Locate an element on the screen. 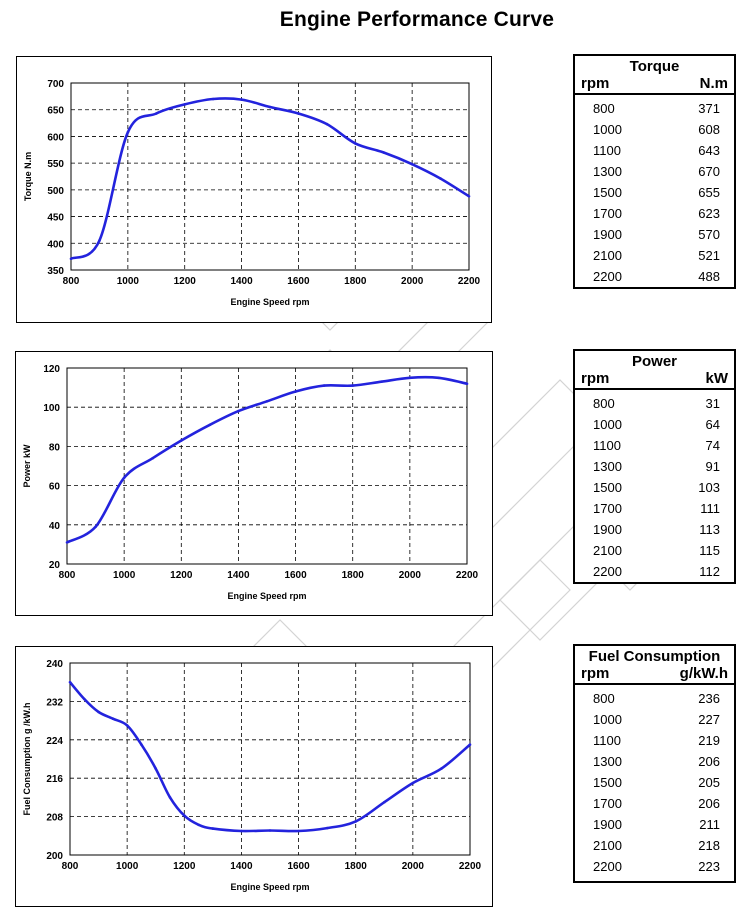 The height and width of the screenshot is (912, 754). fuel-plot-area is located at coordinates (270, 759).